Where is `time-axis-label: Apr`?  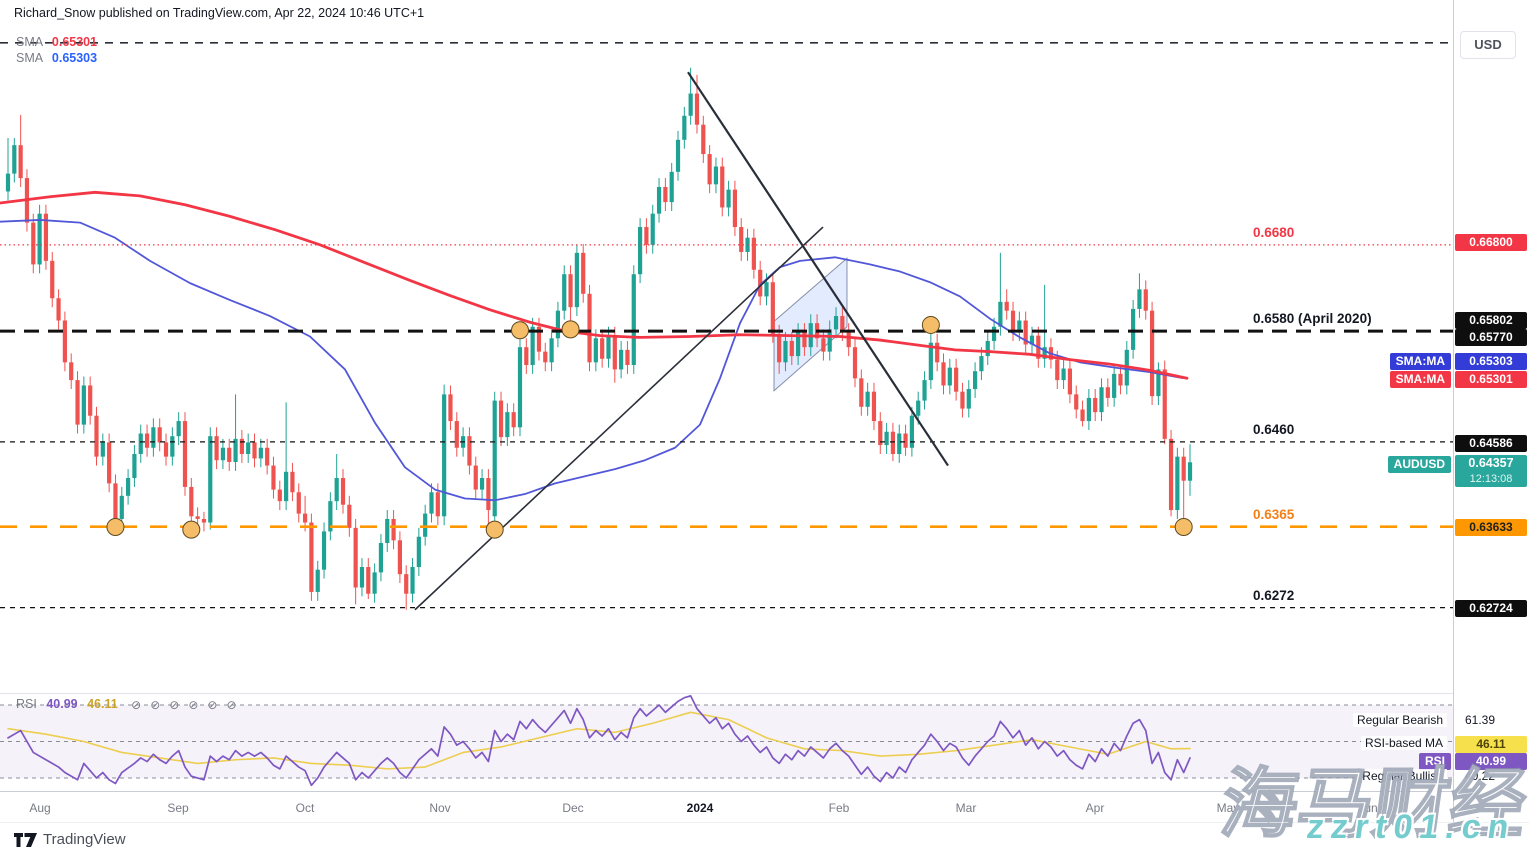
time-axis-label: Apr is located at coordinates (1095, 808).